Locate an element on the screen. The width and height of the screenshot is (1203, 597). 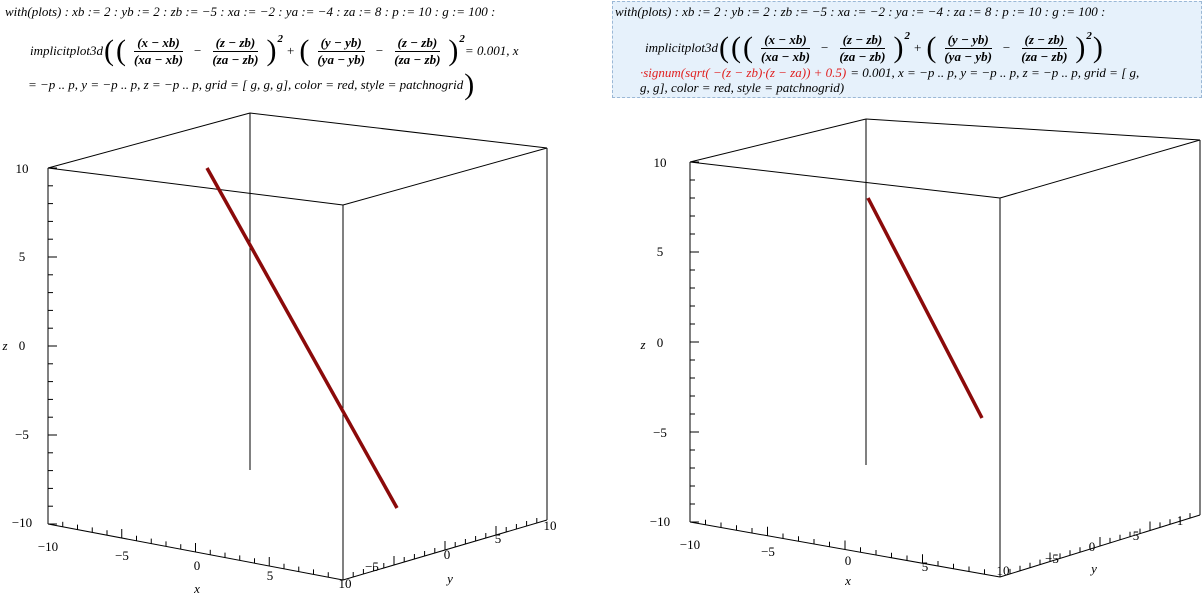
math-text: implicitplot3d is located at coordinates (681, 47).